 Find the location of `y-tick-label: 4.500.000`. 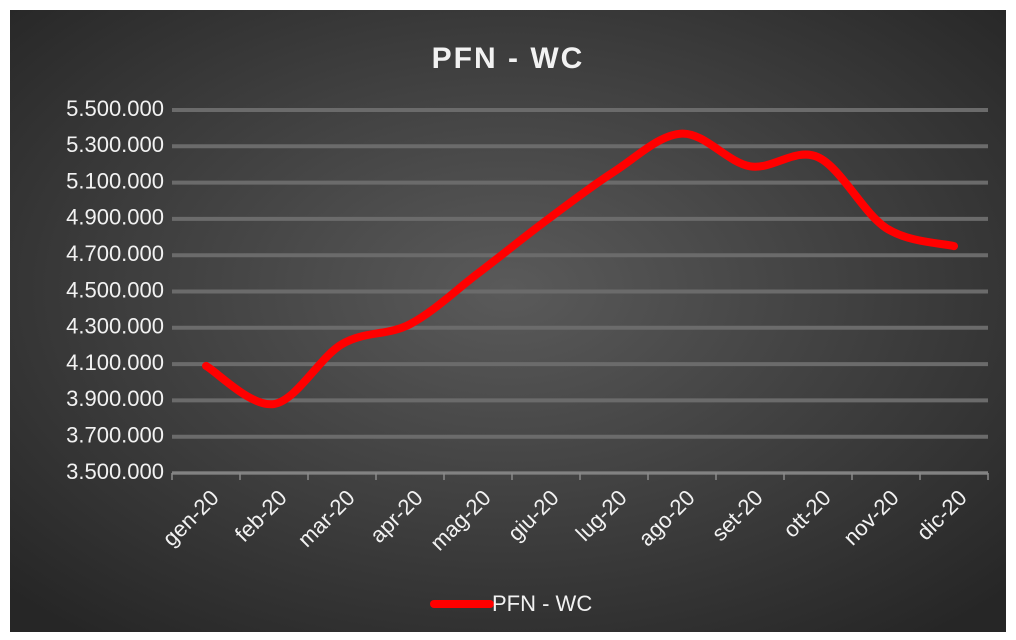

y-tick-label: 4.500.000 is located at coordinates (115, 289).